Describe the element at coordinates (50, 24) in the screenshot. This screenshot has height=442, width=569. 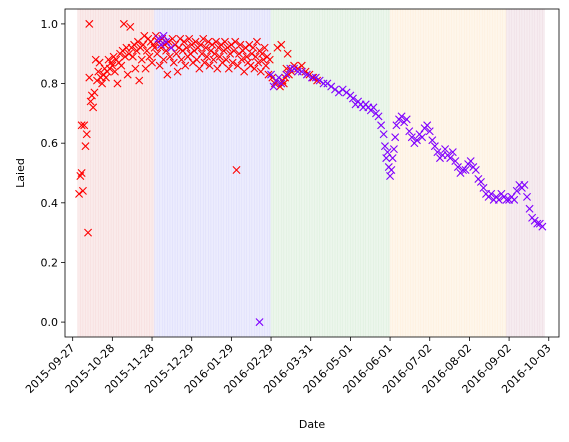
I see `y-tick-label: 1.0` at that location.